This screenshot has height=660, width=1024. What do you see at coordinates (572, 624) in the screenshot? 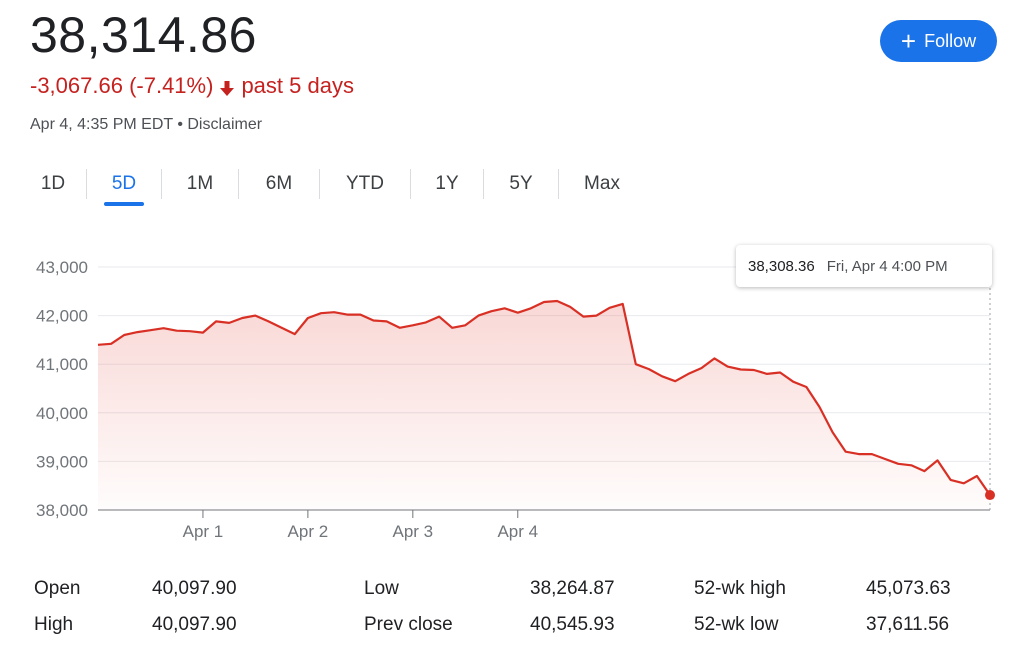
I see `stat-value-prev-close: 40,545.93` at bounding box center [572, 624].